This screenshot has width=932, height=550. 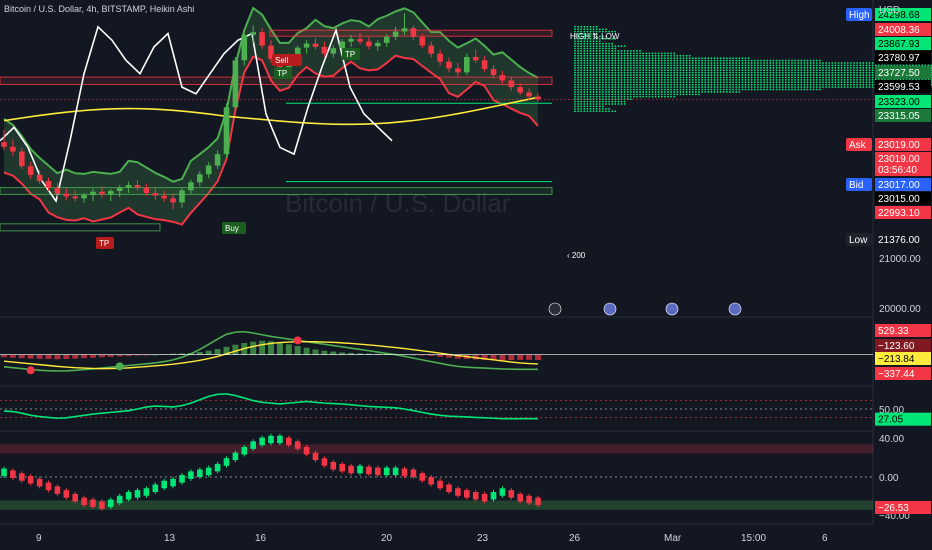 I want to click on price-badge: 23315.05, so click(x=899, y=116).